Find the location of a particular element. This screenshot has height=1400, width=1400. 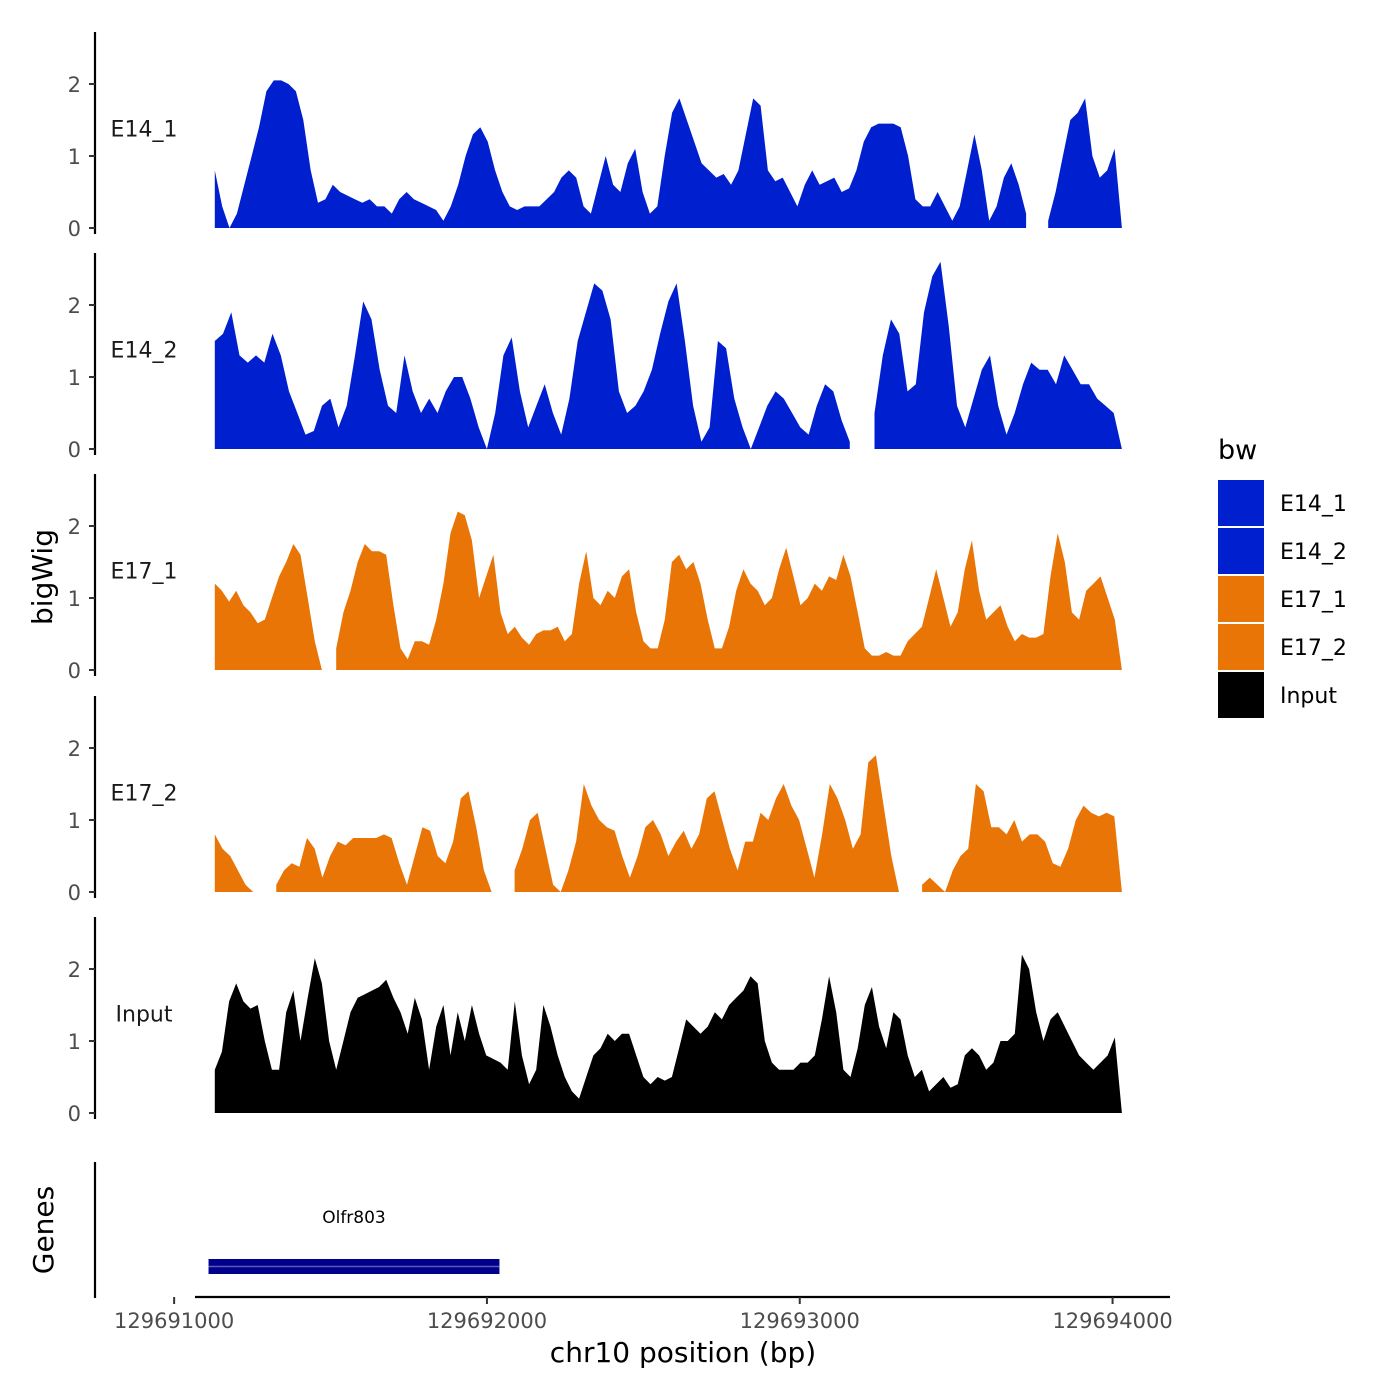

legend-items: E14_1 E14_2 E17_1 E17_2 Input is located at coordinates (1282, 599).